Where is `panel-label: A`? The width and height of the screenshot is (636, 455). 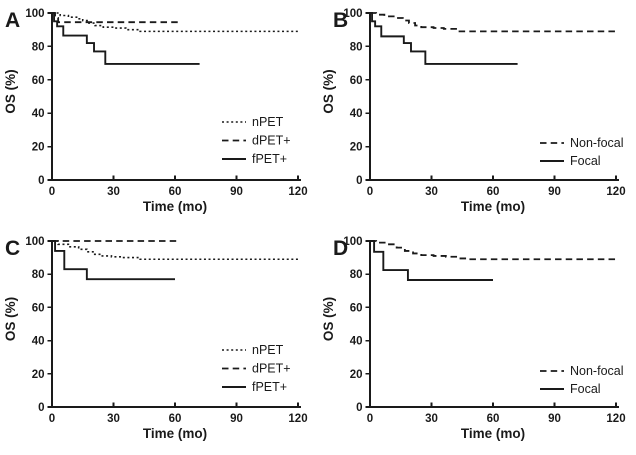 panel-label: A is located at coordinates (12, 20).